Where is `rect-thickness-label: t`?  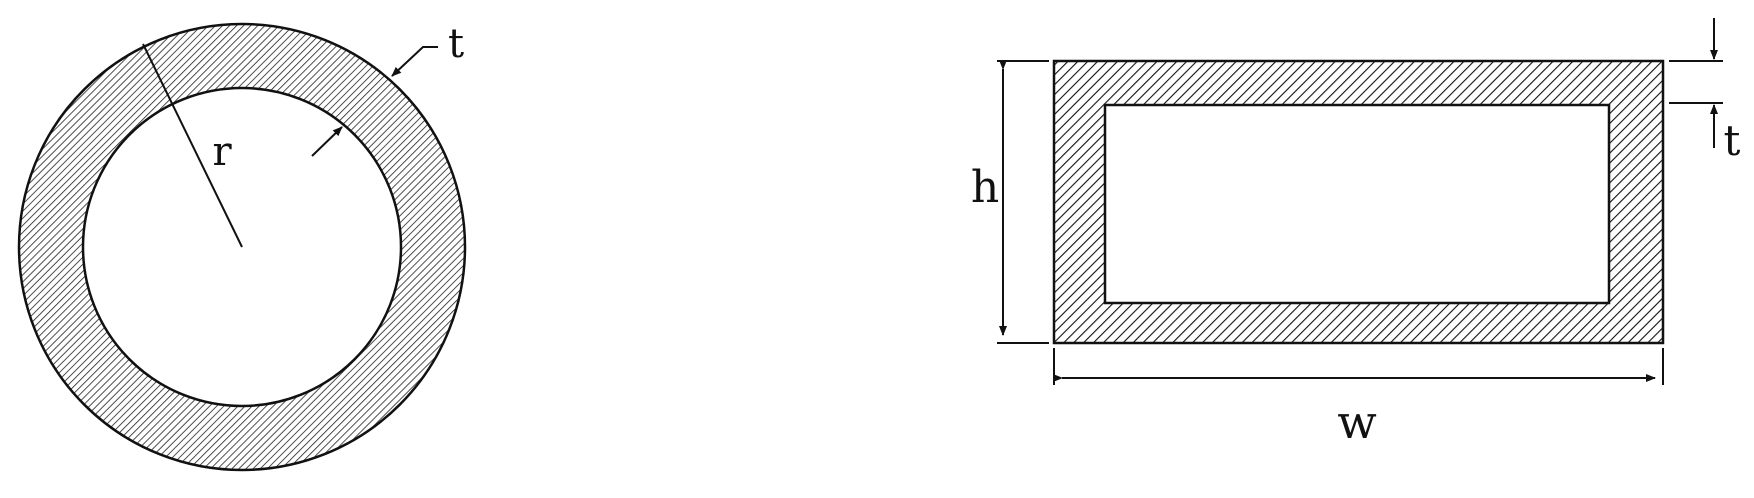
rect-thickness-label: t is located at coordinates (1732, 140).